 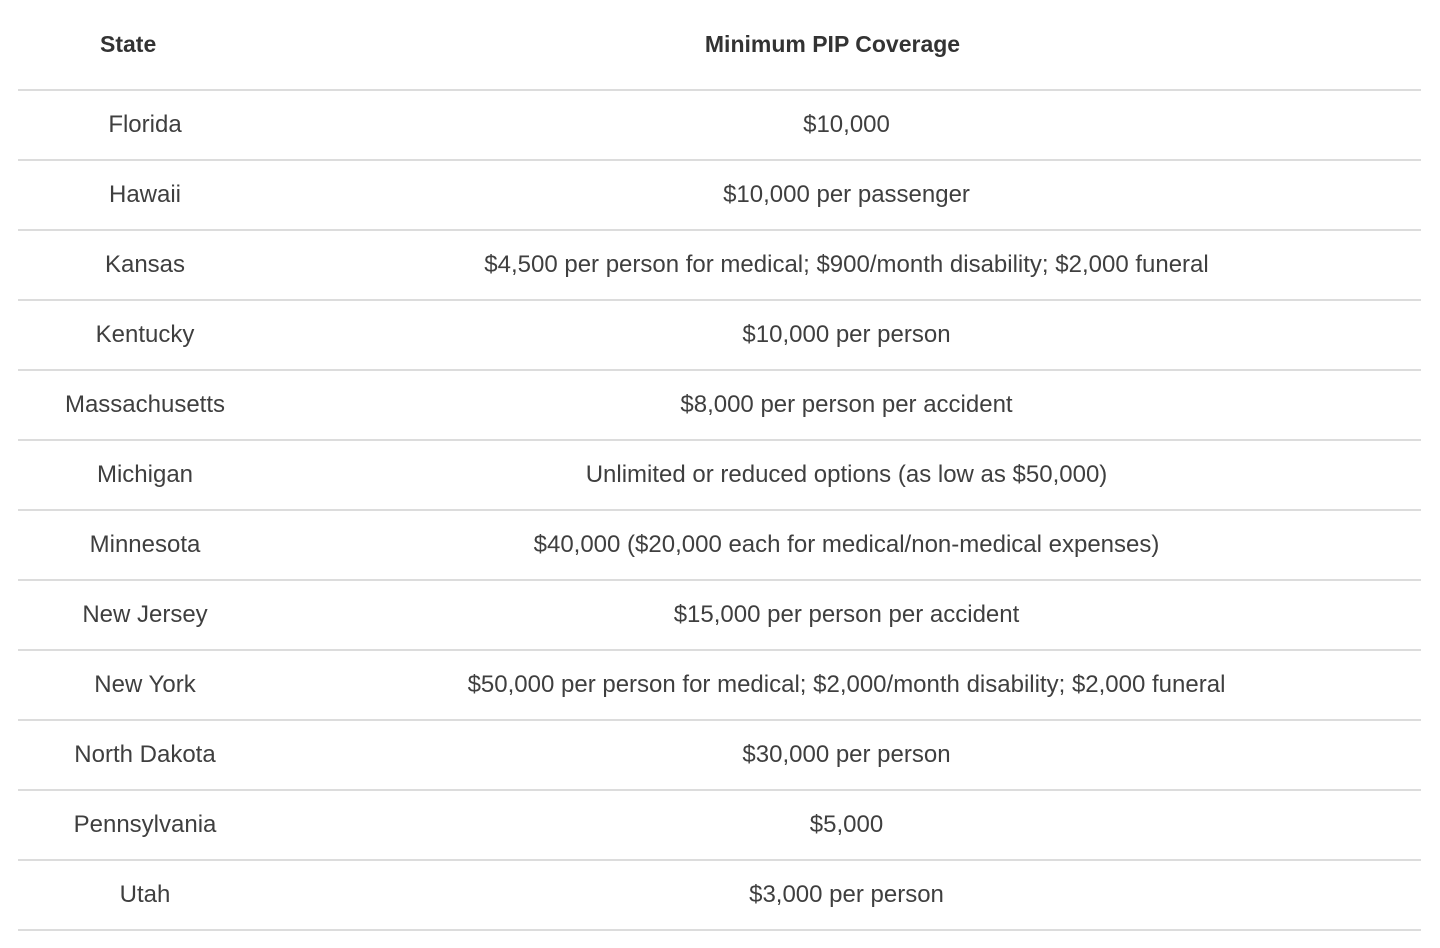 I want to click on coverage-cell: $15,000 per person per accident, so click(x=846, y=615).